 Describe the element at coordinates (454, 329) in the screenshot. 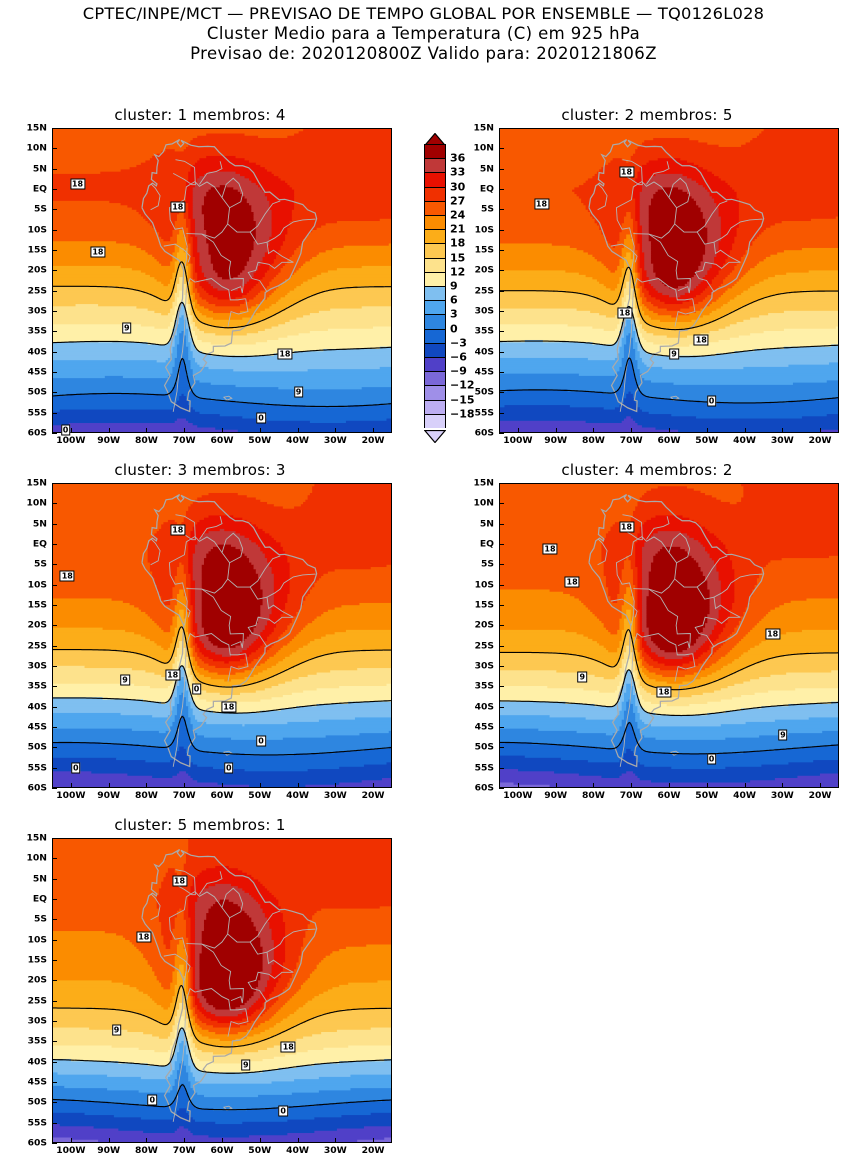

I see `colorbar-tick-label: 0` at that location.